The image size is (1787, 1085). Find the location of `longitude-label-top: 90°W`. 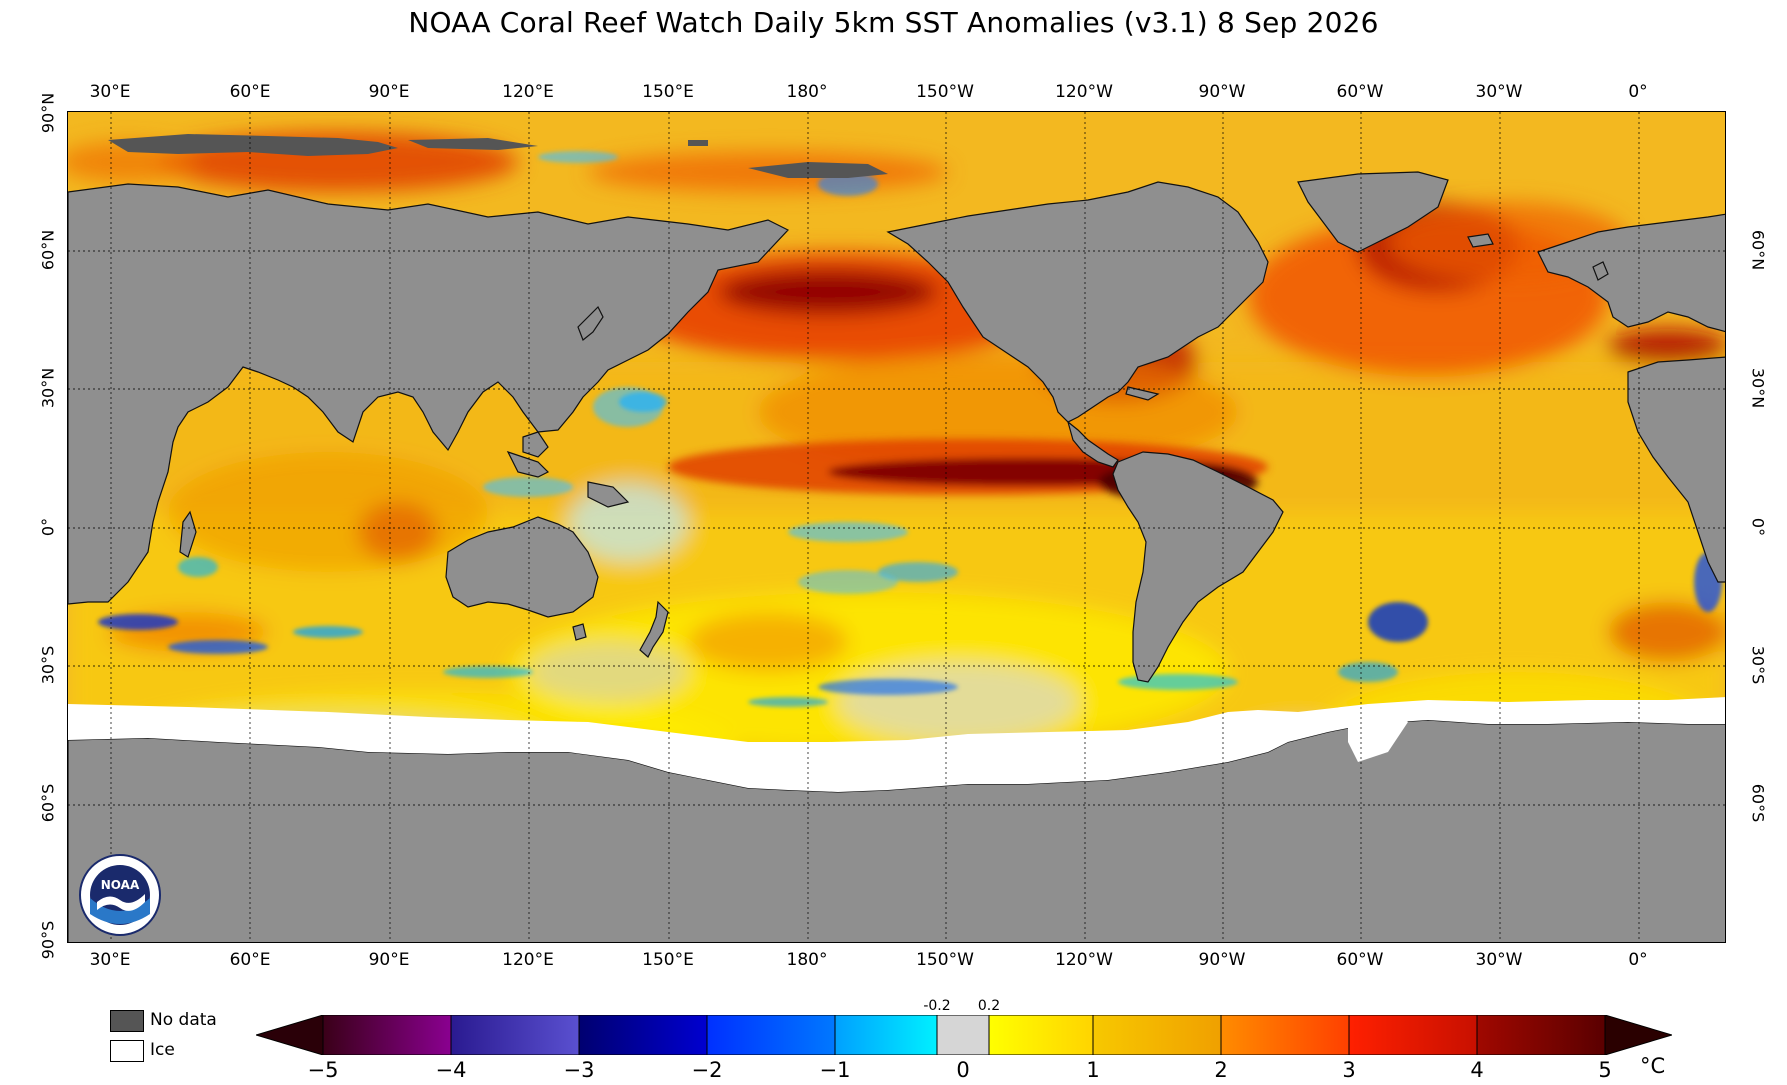

longitude-label-top: 90°W is located at coordinates (1222, 92).